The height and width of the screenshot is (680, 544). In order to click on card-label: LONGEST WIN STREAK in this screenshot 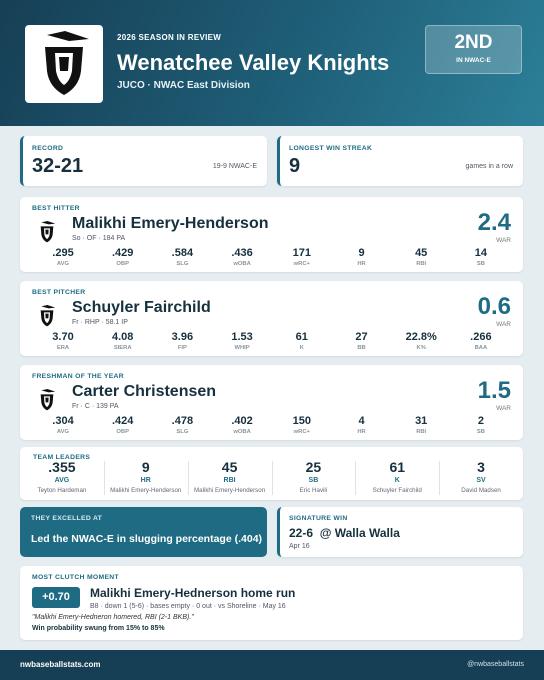, I will do `click(331, 148)`.